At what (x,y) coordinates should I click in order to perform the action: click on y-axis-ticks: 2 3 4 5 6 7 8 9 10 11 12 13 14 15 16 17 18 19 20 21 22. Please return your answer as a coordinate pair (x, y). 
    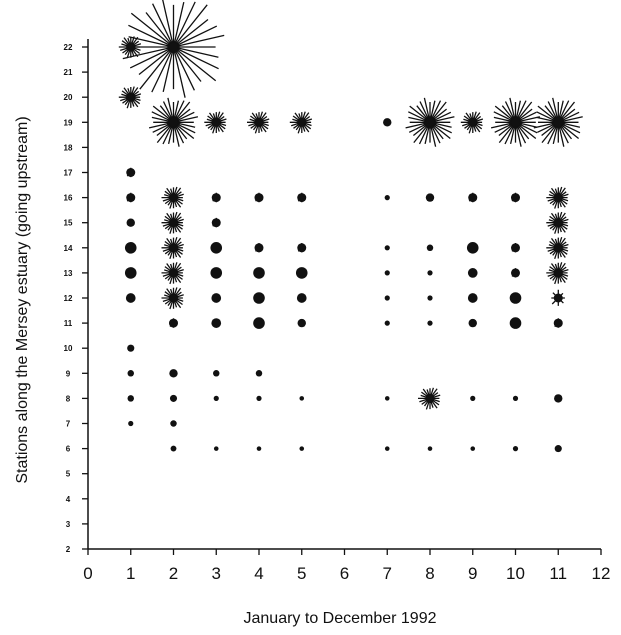
    Looking at the image, I should click on (76, 298).